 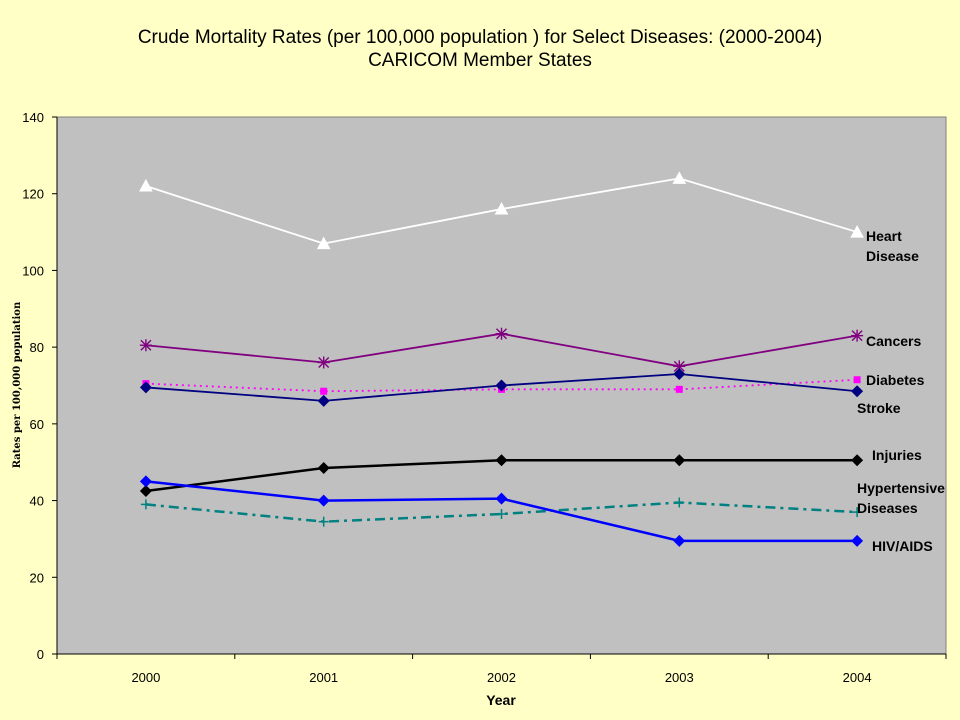 What do you see at coordinates (887, 508) in the screenshot?
I see `series-label-hypertensive-diseases: Diseases` at bounding box center [887, 508].